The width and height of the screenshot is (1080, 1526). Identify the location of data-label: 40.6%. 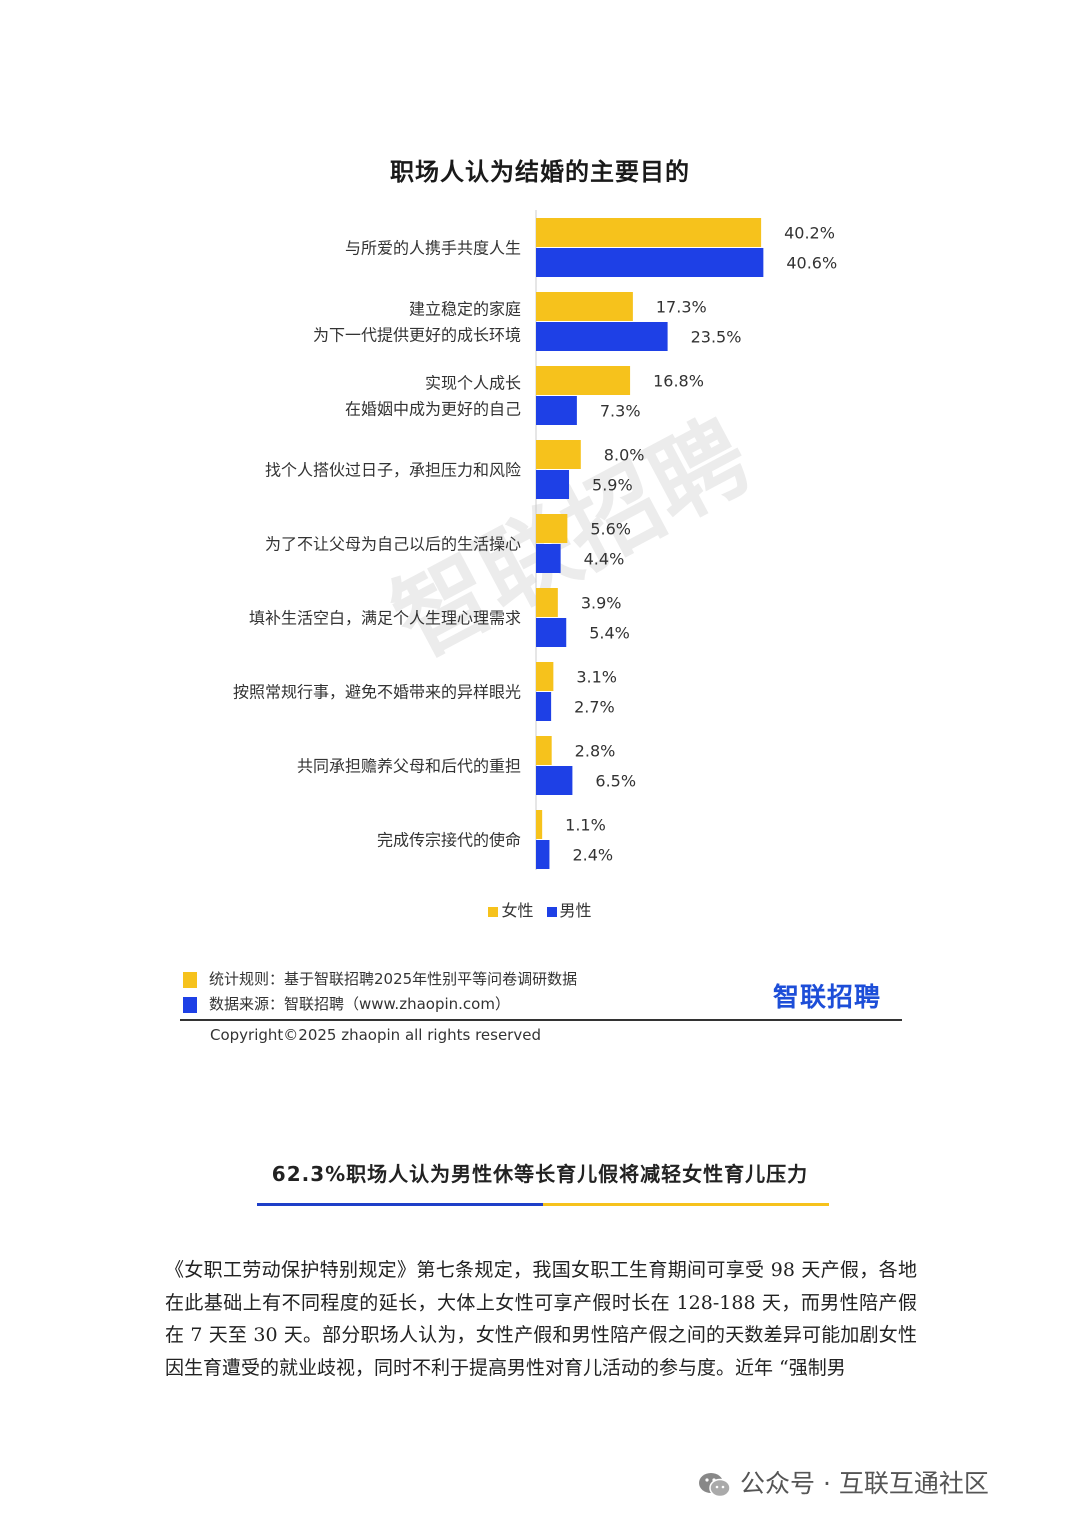
(811, 263).